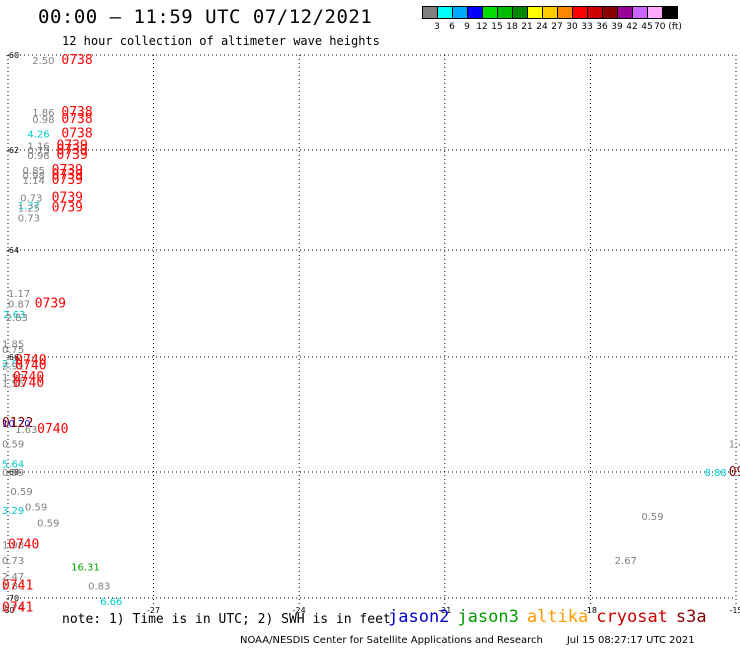  Describe the element at coordinates (670, 12) in the screenshot. I see `colorbar-swatch` at that location.